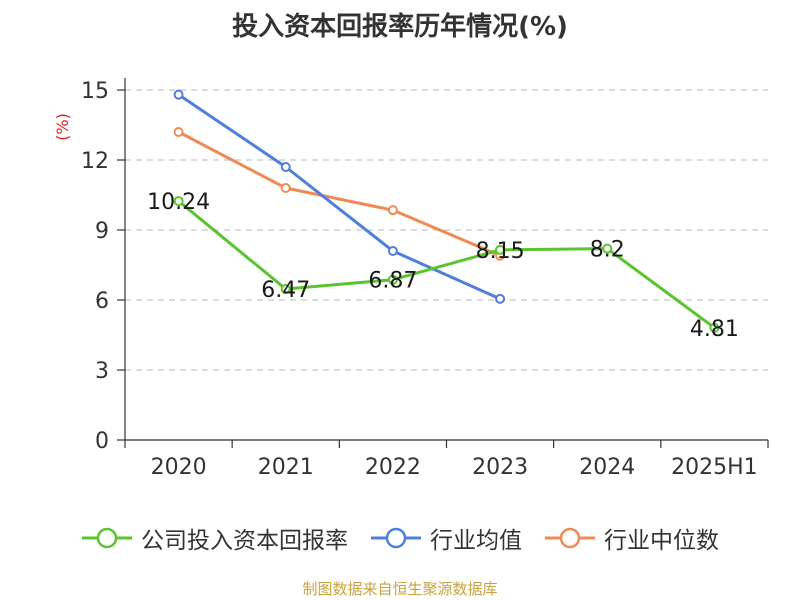  Describe the element at coordinates (286, 467) in the screenshot. I see `x-tick-label: 2021` at that location.